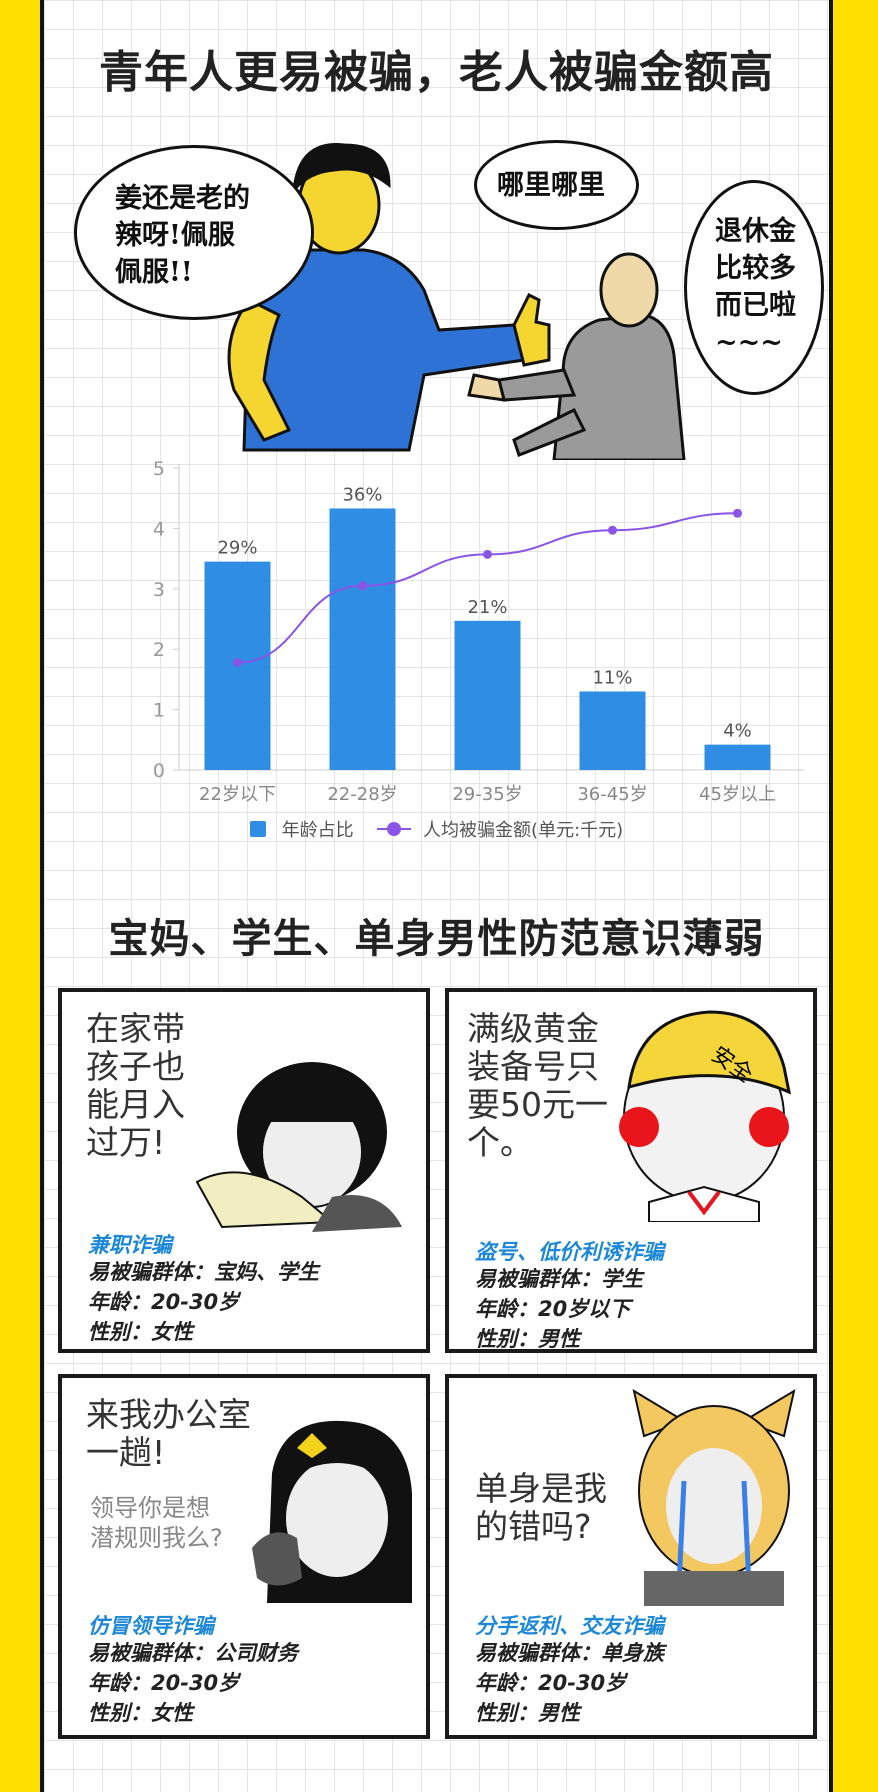 The image size is (878, 1792). I want to click on target-group: 易被骗群体：公司财务, so click(193, 1653).